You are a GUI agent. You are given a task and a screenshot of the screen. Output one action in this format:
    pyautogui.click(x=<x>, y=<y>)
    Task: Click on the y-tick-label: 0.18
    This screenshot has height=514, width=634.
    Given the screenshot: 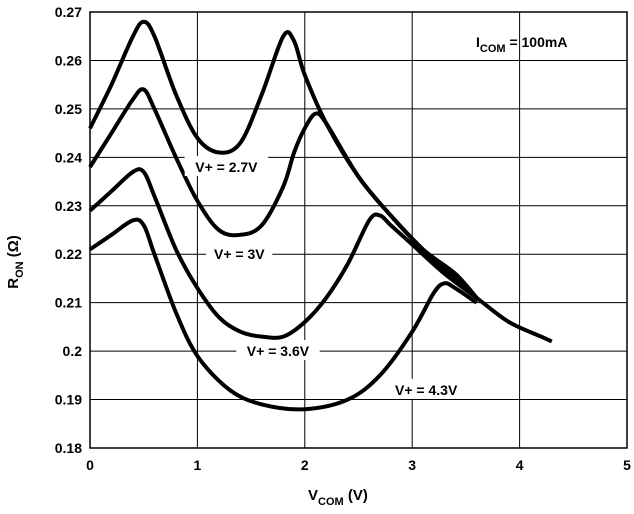 What is the action you would take?
    pyautogui.click(x=68, y=448)
    